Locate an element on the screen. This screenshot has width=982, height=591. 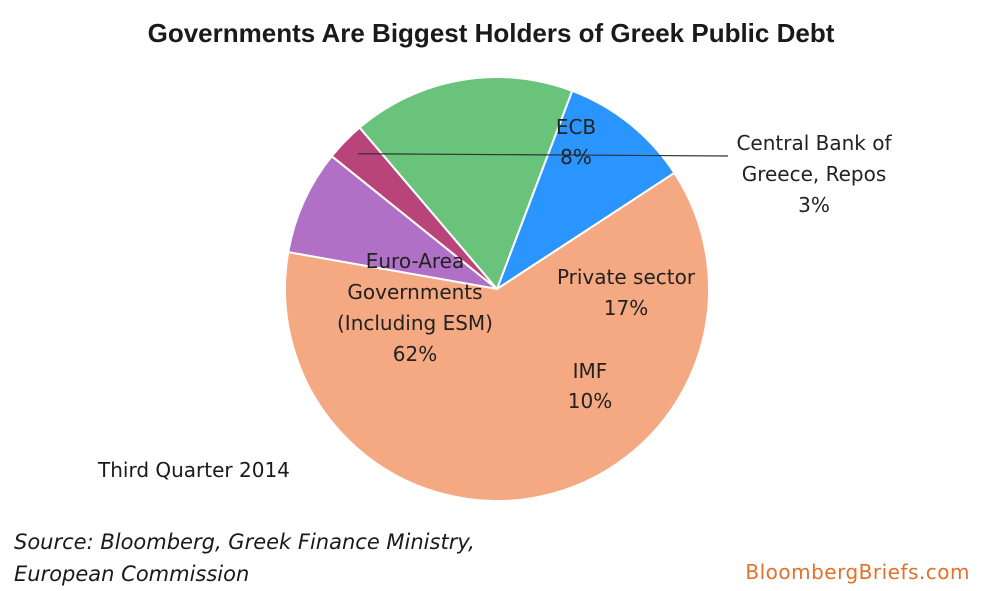
slice-percent-label: 62% is located at coordinates (415, 354).